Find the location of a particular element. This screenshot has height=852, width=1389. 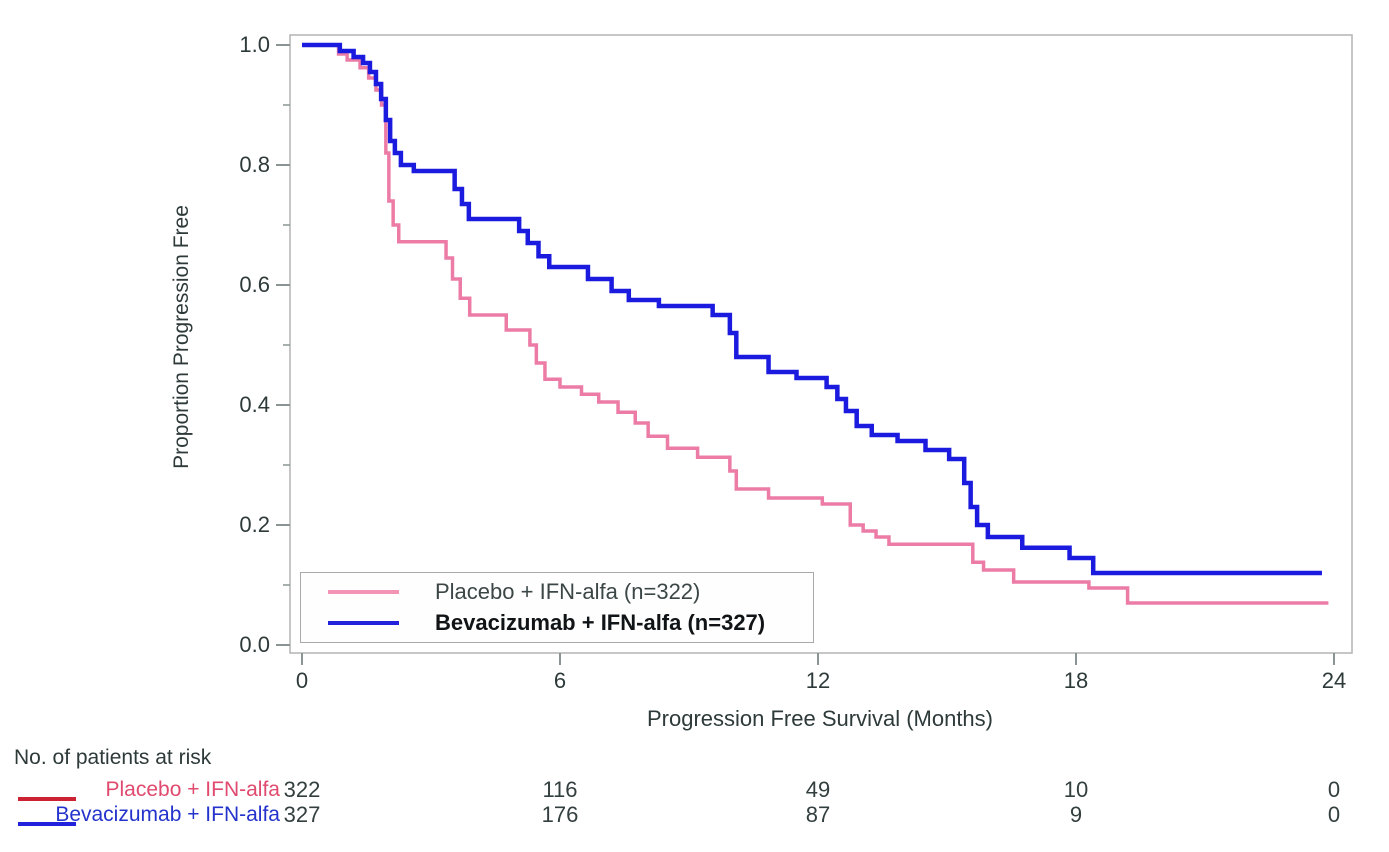

legend-row-bevacizumab: Bevacizumab + IFN-alfa (n=327) is located at coordinates (557, 623).